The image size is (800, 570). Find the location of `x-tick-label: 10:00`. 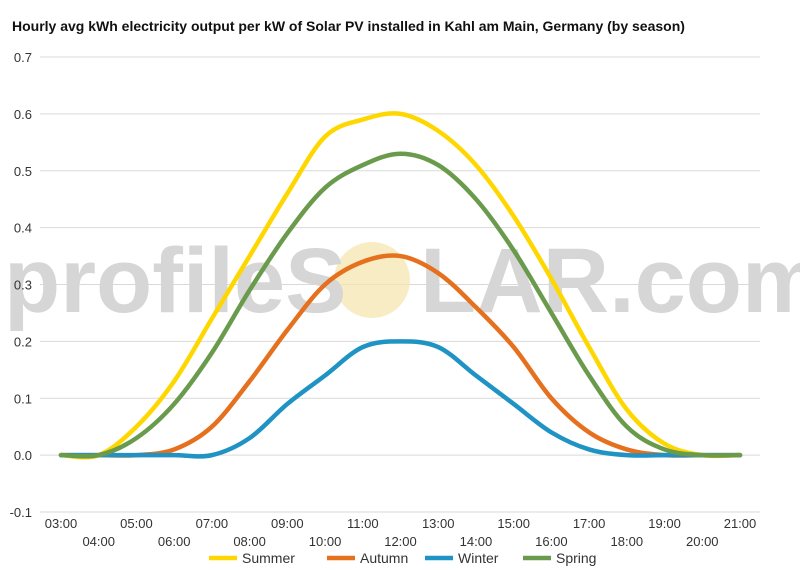

x-tick-label: 10:00 is located at coordinates (325, 541).